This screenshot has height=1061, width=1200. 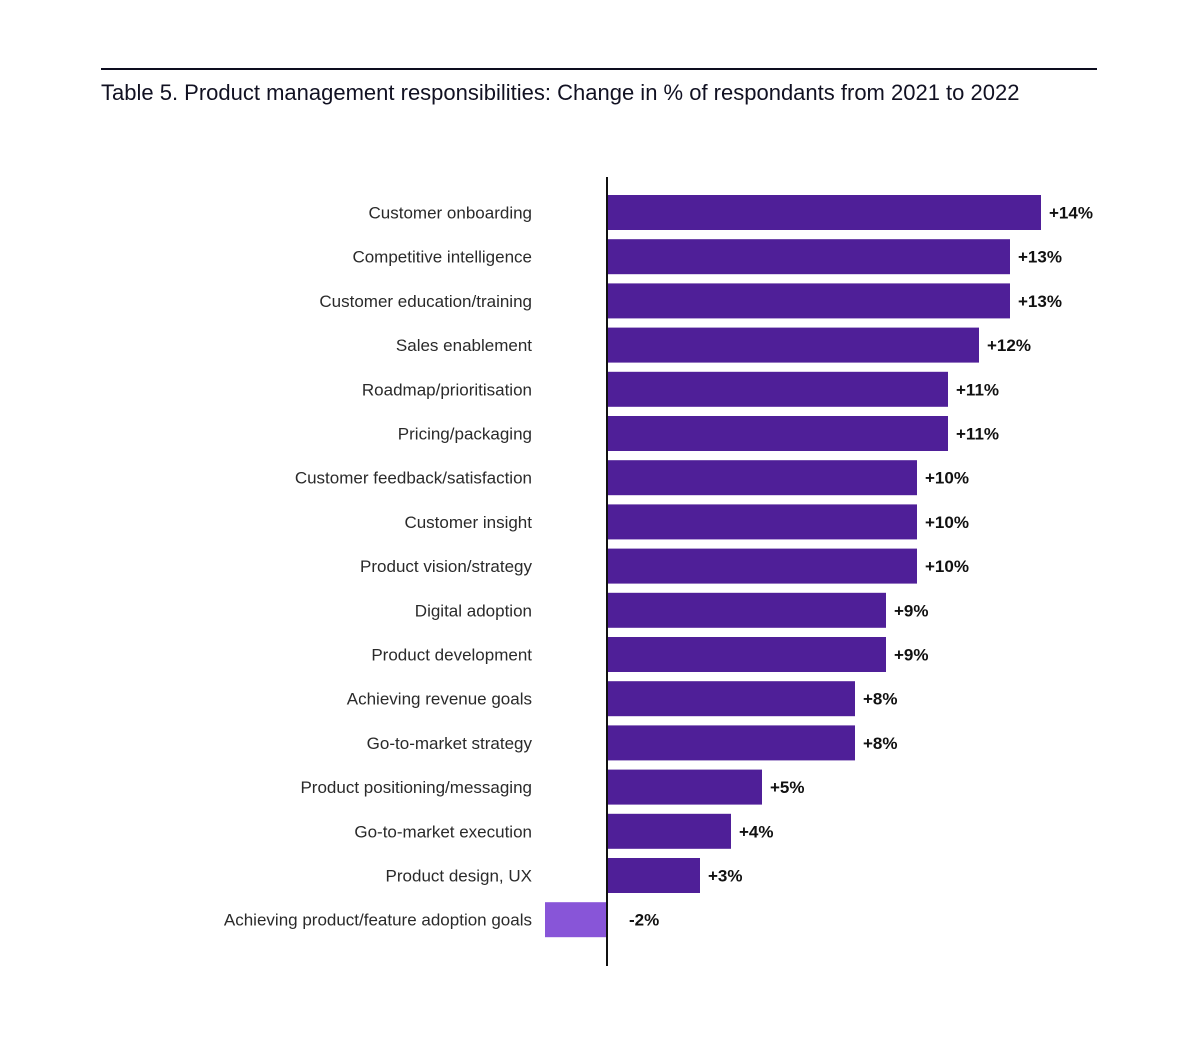 I want to click on category-label: Product design, UX, so click(x=459, y=876).